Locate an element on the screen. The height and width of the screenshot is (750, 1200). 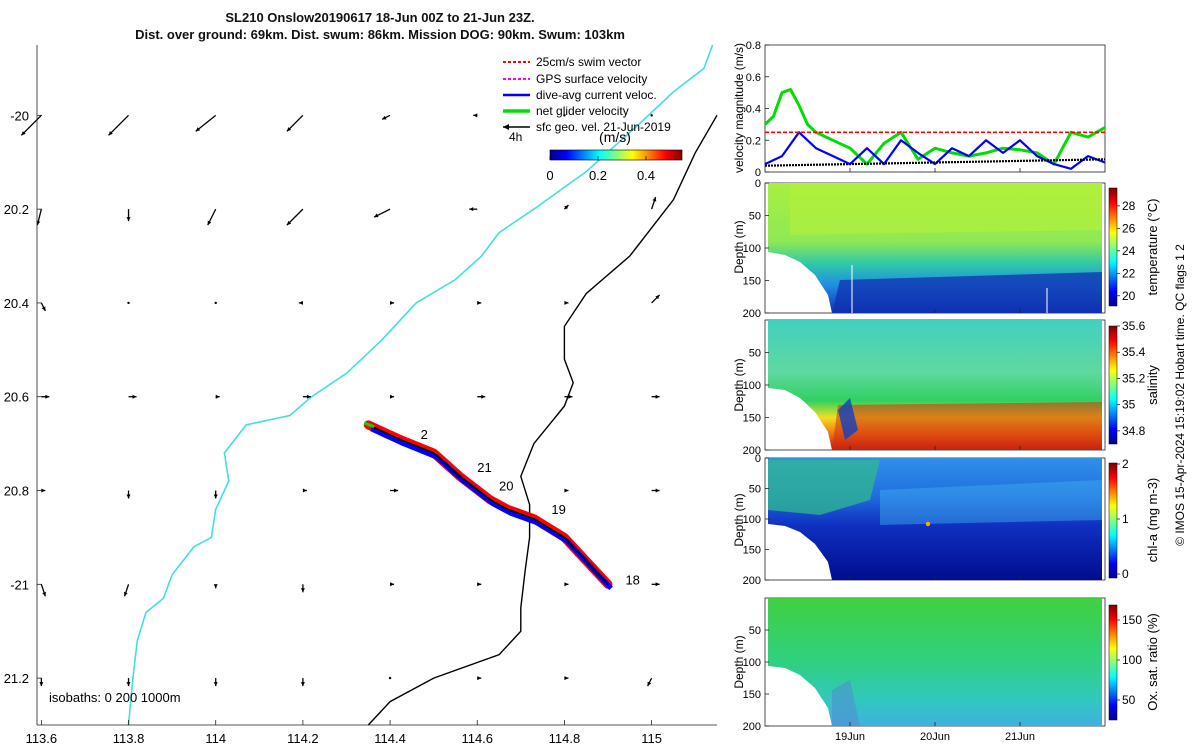
legend-gps-surface-velocity: GPS surface velocity is located at coordinates (591, 79).